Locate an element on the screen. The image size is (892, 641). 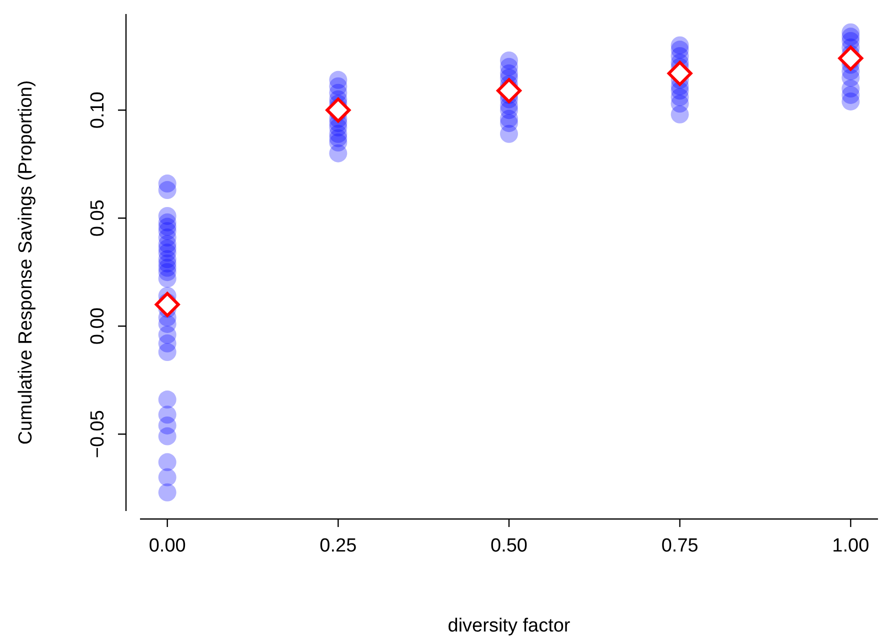
x-axis-title: diversity factor is located at coordinates (509, 626).